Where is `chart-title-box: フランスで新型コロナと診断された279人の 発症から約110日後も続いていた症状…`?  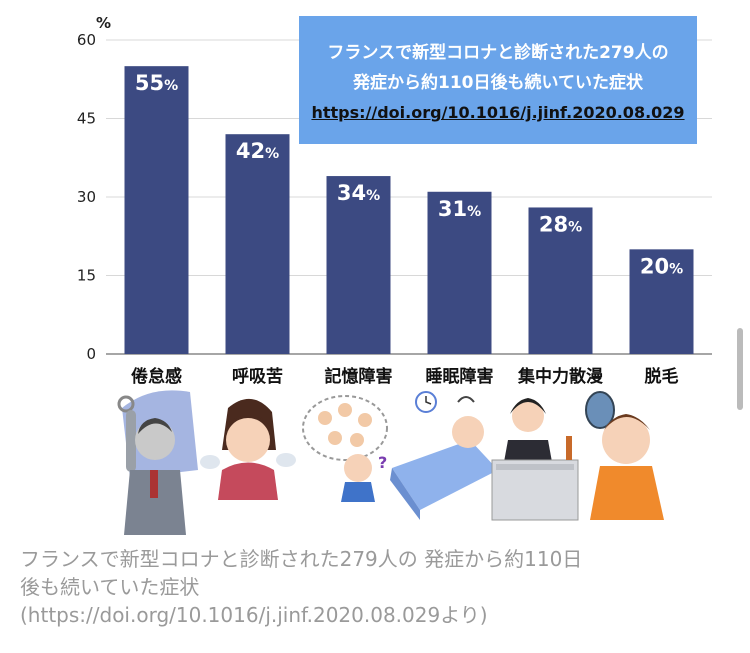
chart-title-box: フランスで新型コロナと診断された279人の 発症から約110日後も続いていた症状… is located at coordinates (498, 80).